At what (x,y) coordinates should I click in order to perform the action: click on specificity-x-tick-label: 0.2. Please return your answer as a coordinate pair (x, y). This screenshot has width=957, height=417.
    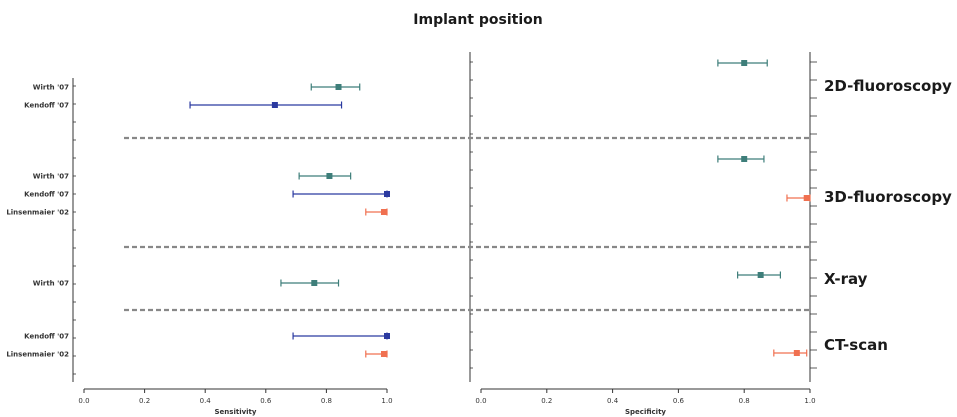
    Looking at the image, I should click on (546, 401).